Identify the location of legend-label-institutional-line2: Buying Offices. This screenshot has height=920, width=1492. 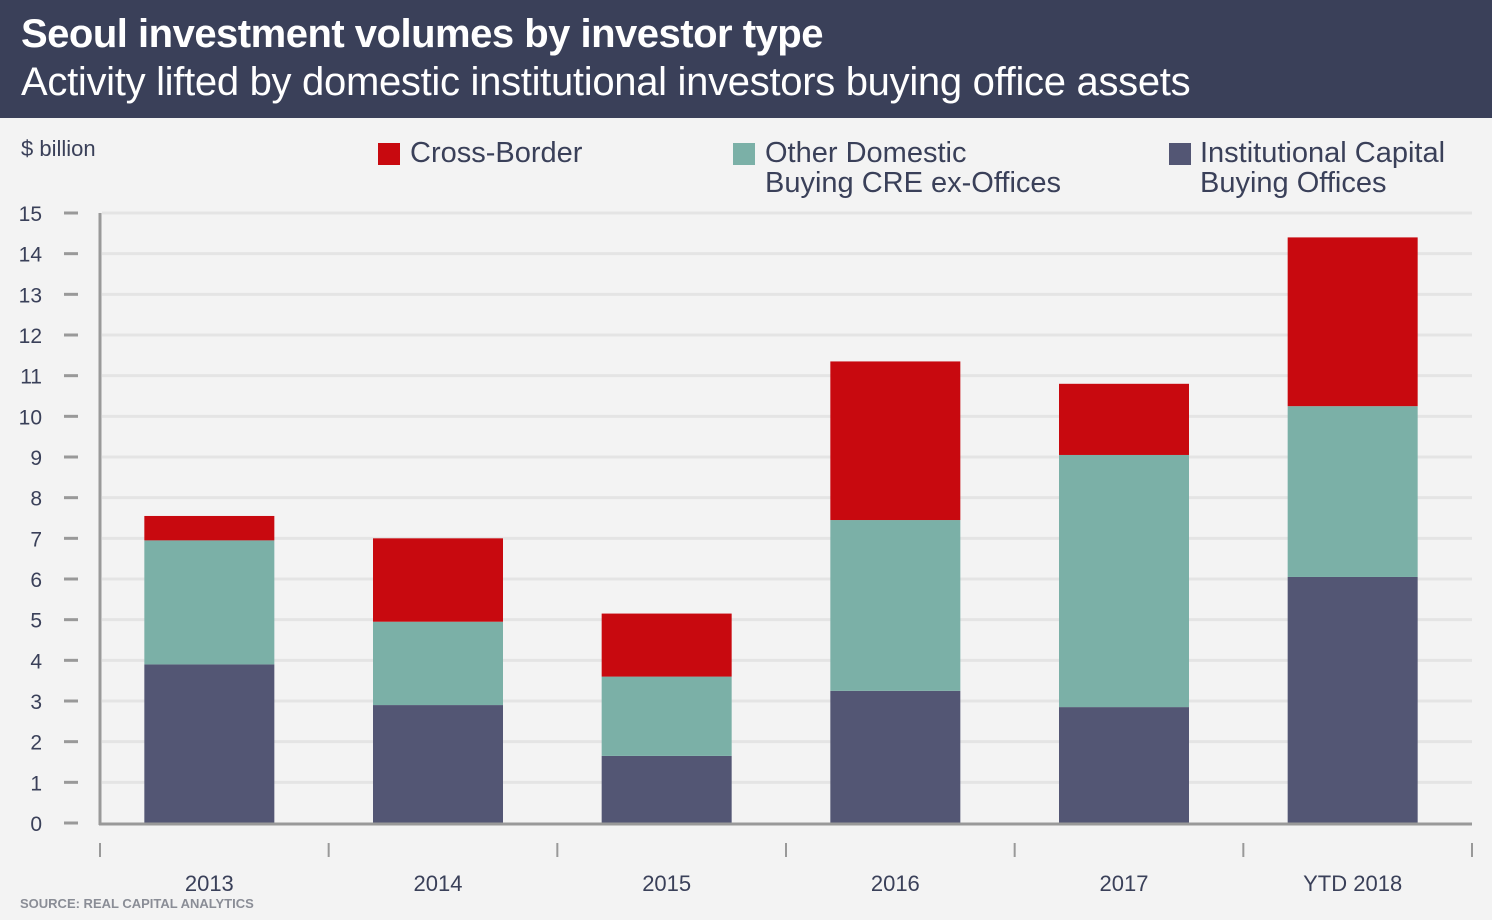
(1293, 183).